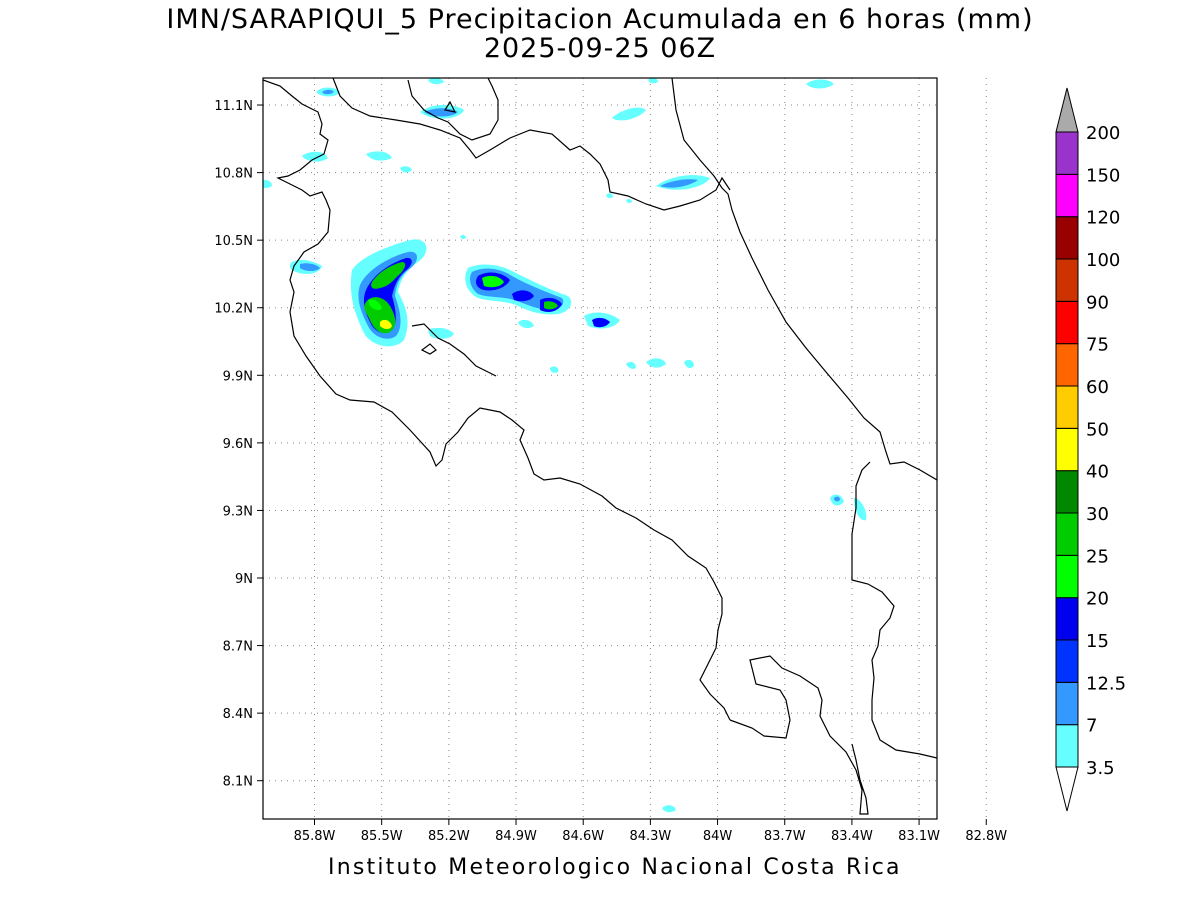 The height and width of the screenshot is (900, 1200). Describe the element at coordinates (371, 293) in the screenshot. I see `precip-cluster-west` at that location.